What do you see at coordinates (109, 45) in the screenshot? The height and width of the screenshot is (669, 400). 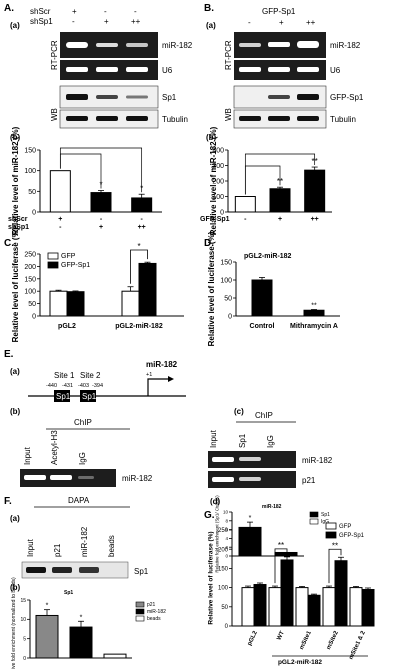 I see `A-blot-mir182` at bounding box center [109, 45].